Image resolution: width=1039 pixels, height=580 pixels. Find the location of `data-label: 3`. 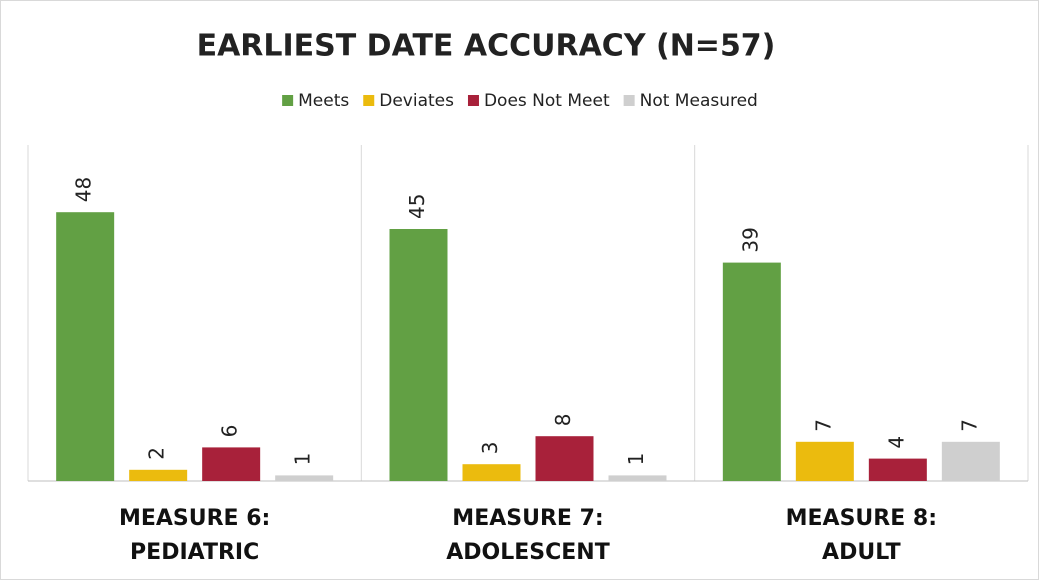

data-label: 3 is located at coordinates (490, 447).